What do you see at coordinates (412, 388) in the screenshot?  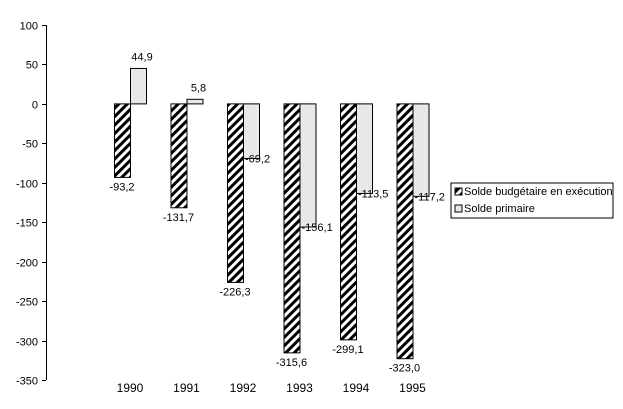 I see `x-tick-label: 1995` at bounding box center [412, 388].